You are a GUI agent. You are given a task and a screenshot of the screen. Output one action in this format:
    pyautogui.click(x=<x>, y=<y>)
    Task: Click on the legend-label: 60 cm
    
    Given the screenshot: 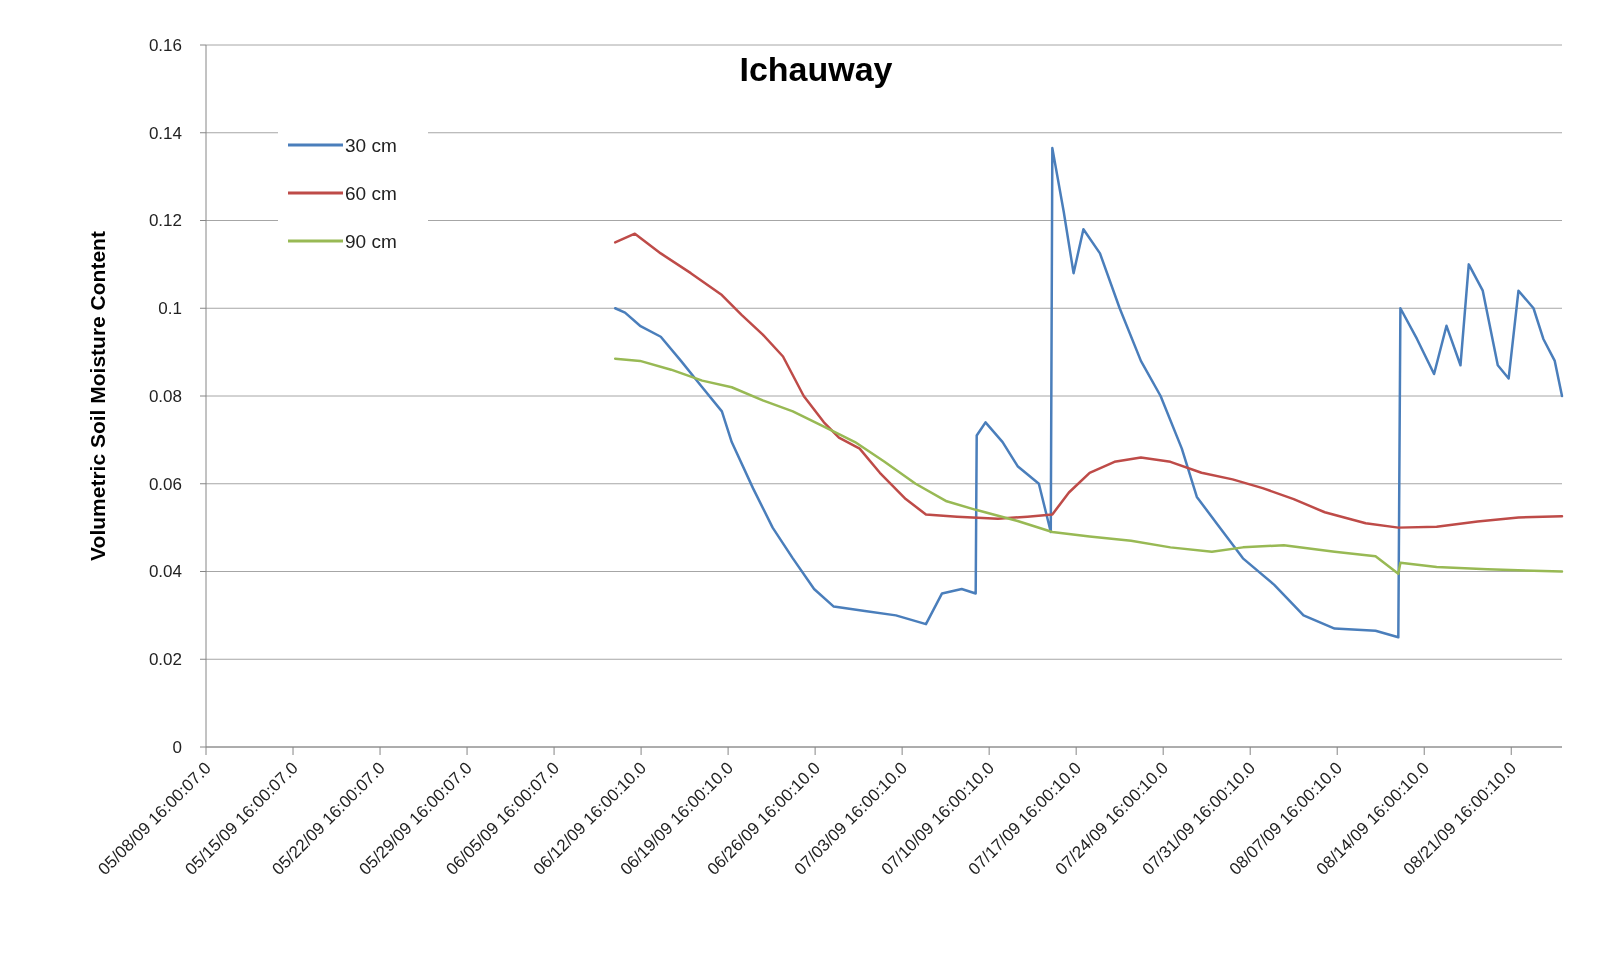 What is the action you would take?
    pyautogui.click(x=371, y=193)
    